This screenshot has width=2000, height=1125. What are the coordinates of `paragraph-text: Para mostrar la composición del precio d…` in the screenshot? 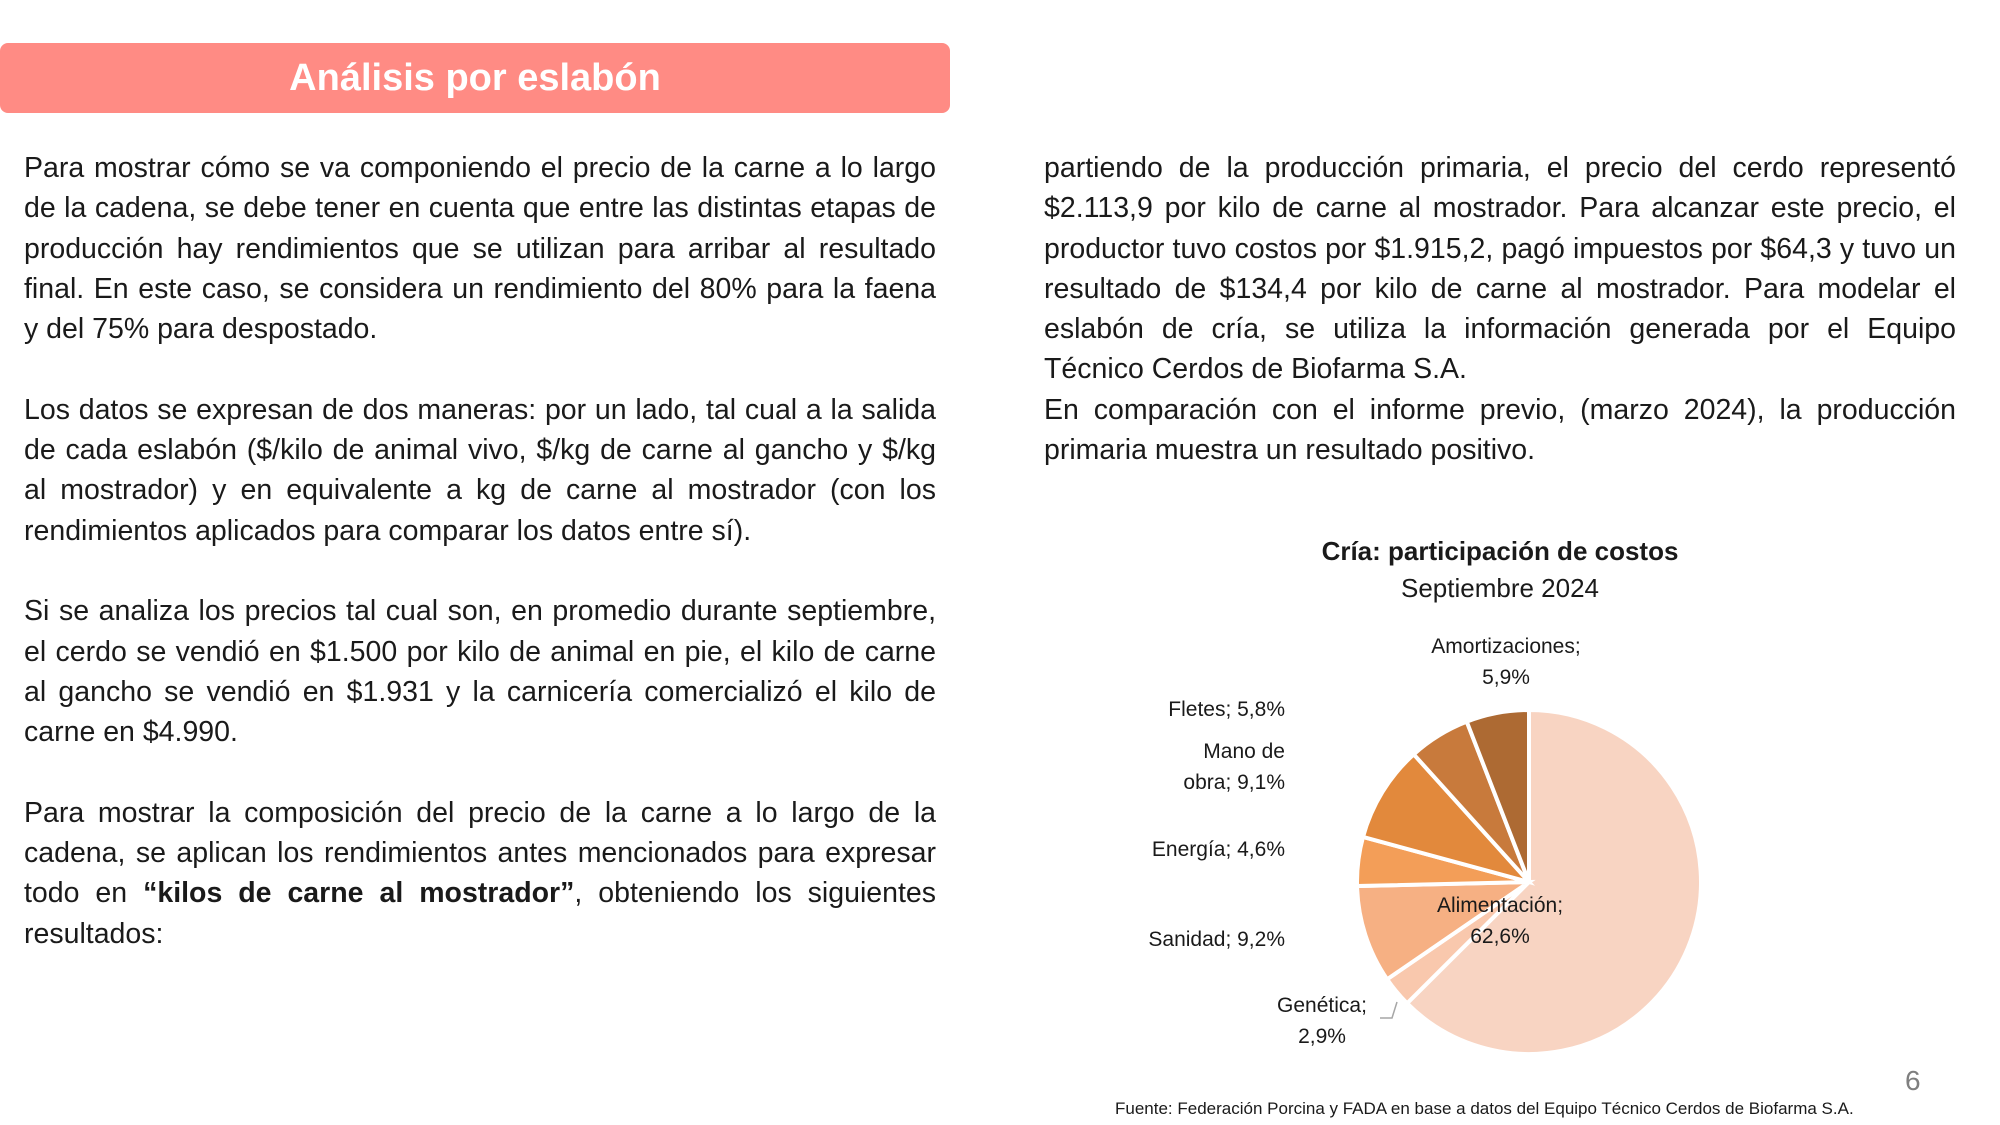 It's located at (480, 853).